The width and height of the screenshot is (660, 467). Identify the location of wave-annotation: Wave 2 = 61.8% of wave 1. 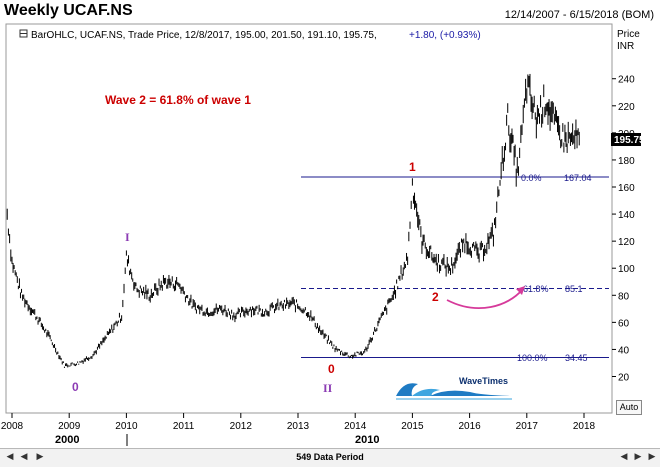
(178, 100).